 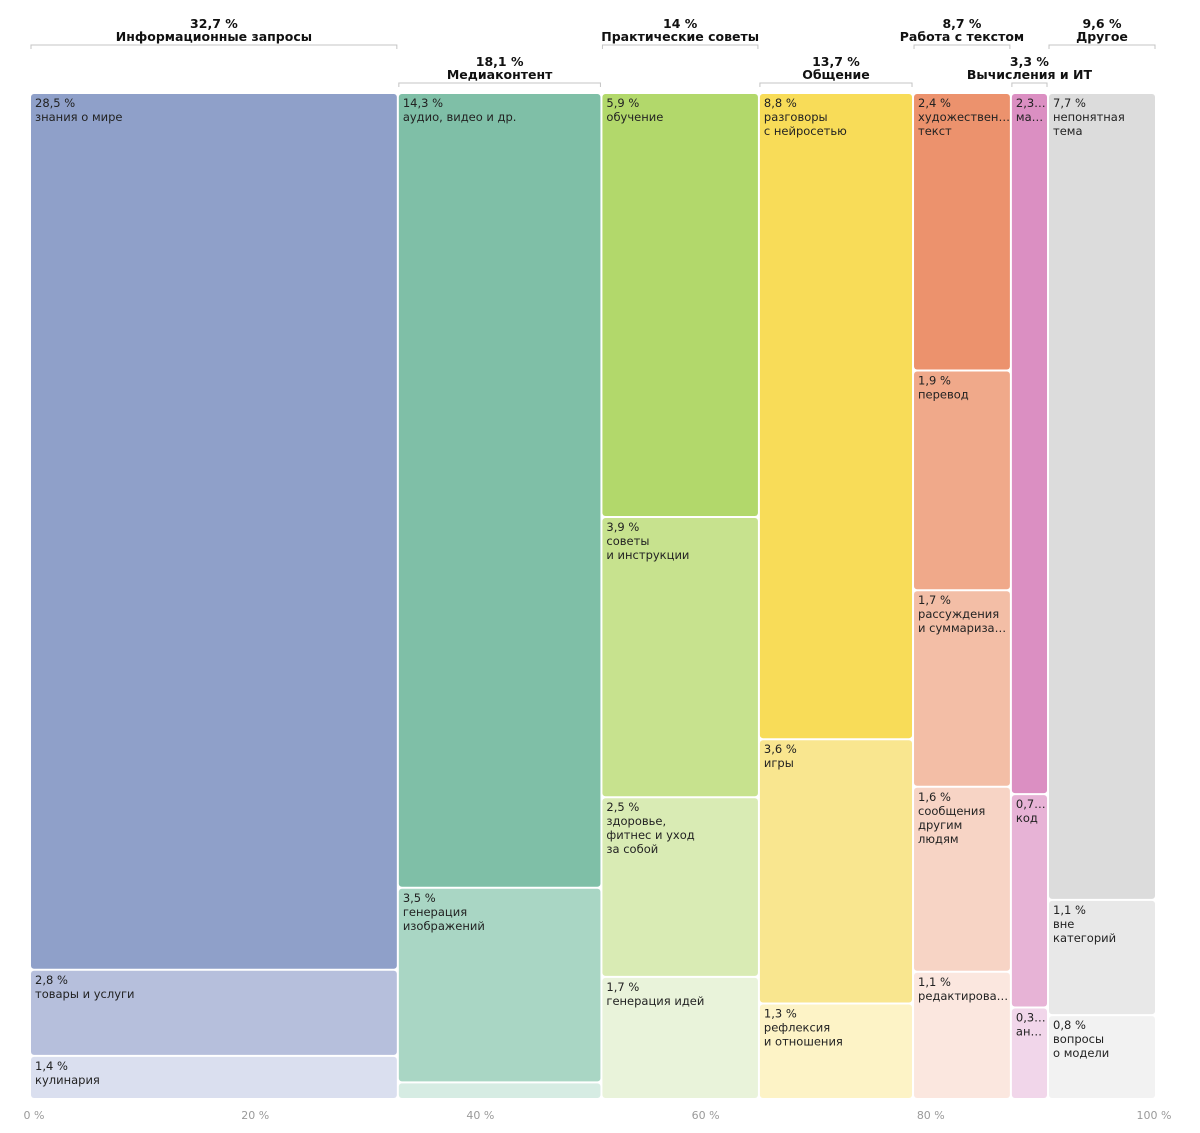 I want to click on segment-category-label: категорий, so click(x=1084, y=938).